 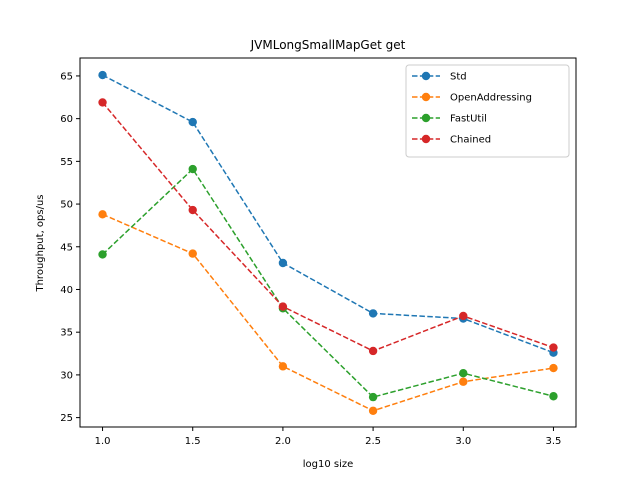 I want to click on x-tick-label: 1.0, so click(x=103, y=441).